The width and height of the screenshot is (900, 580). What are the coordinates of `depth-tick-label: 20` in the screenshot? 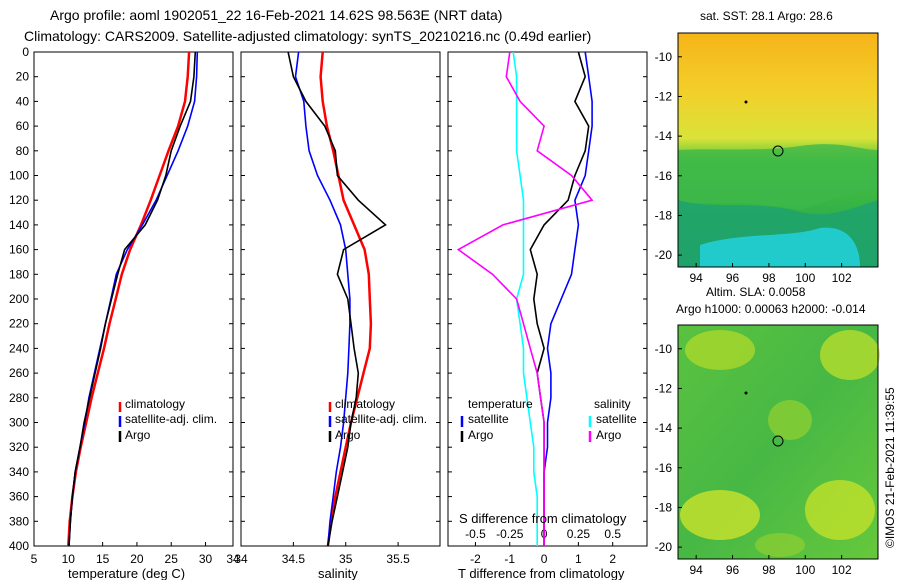 It's located at (23, 77).